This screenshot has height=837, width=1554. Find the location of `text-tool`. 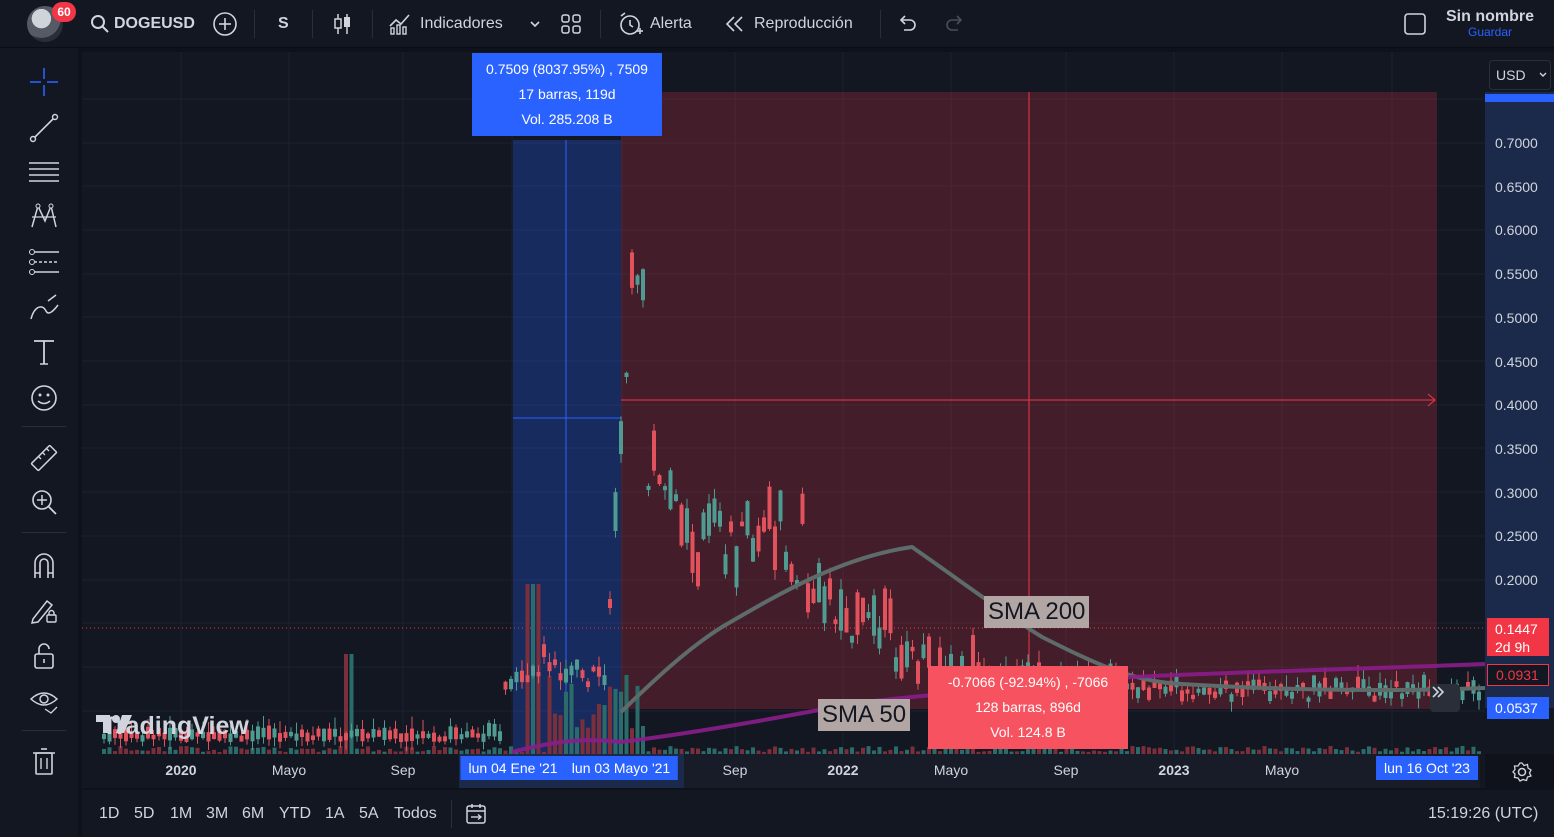

text-tool is located at coordinates (44, 352).